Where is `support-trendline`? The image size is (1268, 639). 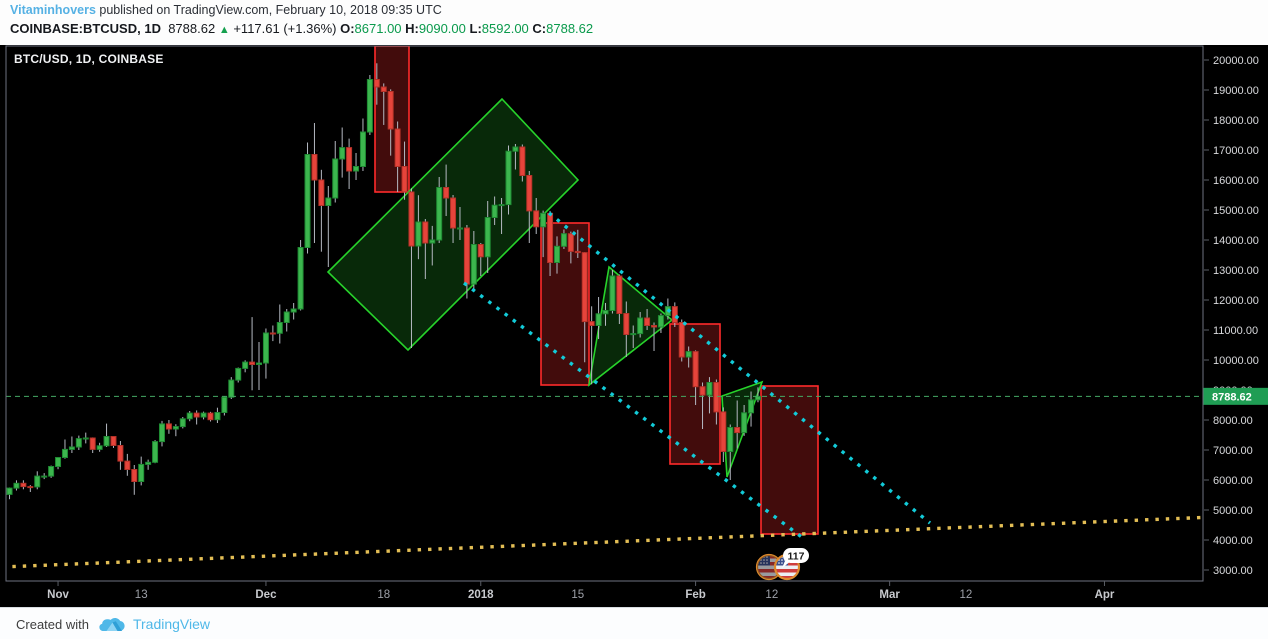 support-trendline is located at coordinates (602, 542).